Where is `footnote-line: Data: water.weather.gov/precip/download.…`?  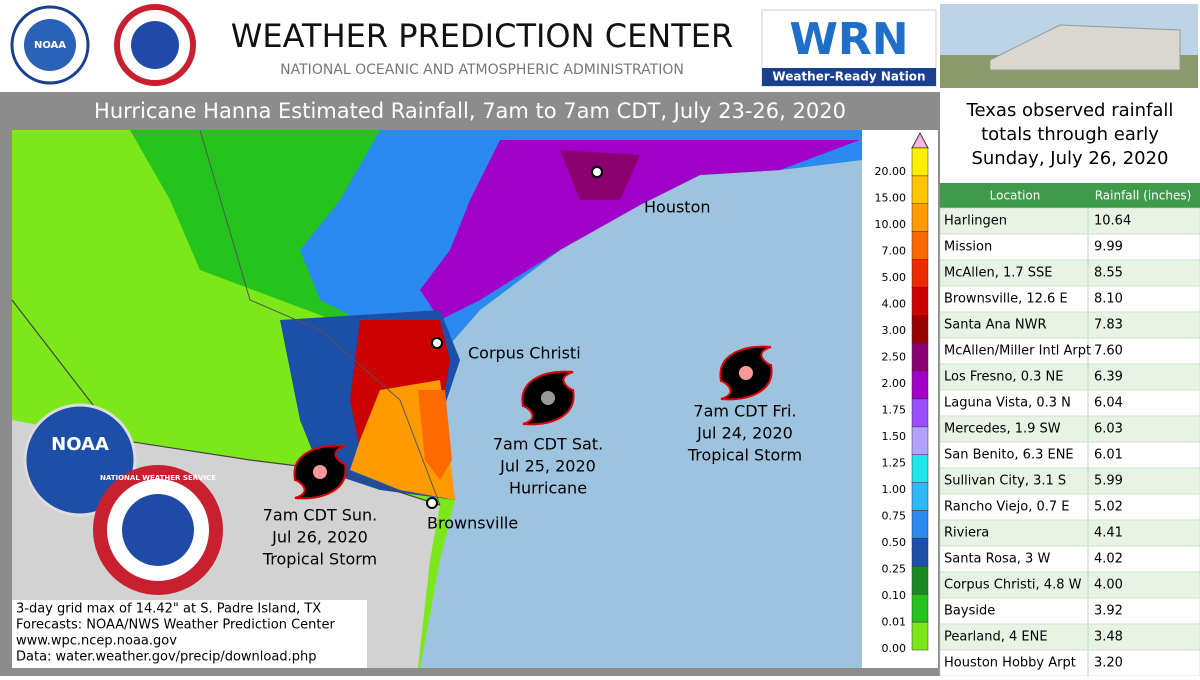 footnote-line: Data: water.weather.gov/precip/download.… is located at coordinates (166, 657).